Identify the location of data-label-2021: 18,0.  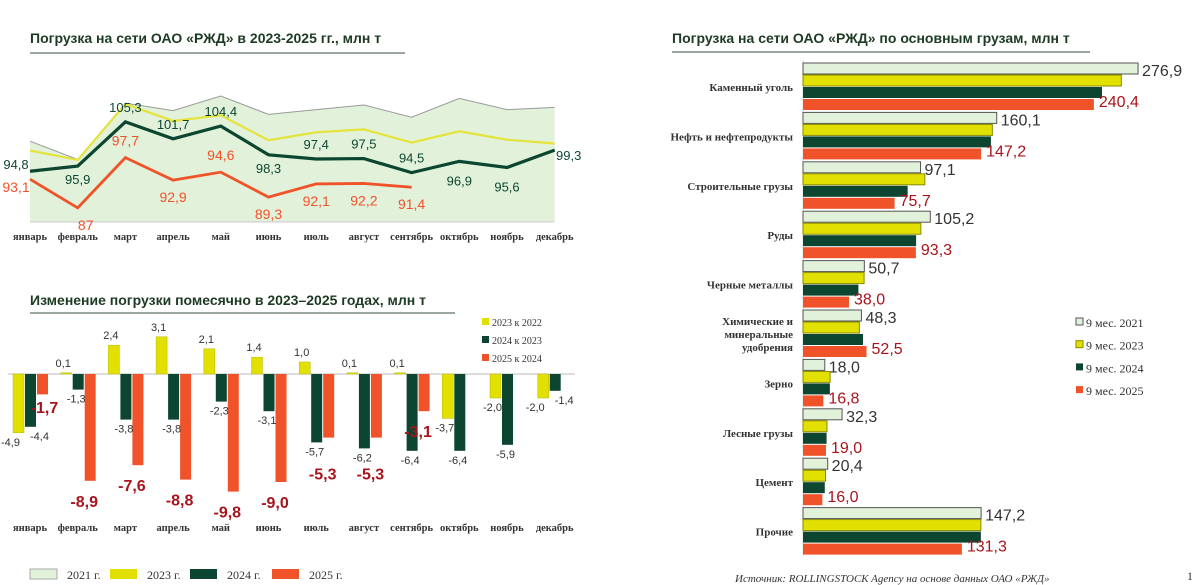
(844, 367).